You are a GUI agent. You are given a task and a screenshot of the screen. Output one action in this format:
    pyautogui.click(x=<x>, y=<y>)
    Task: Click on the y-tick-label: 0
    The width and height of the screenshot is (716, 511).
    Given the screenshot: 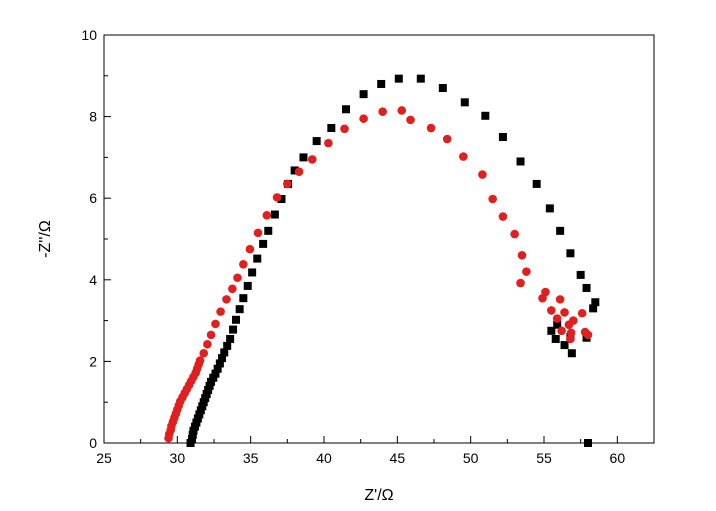 What is the action you would take?
    pyautogui.click(x=93, y=443)
    